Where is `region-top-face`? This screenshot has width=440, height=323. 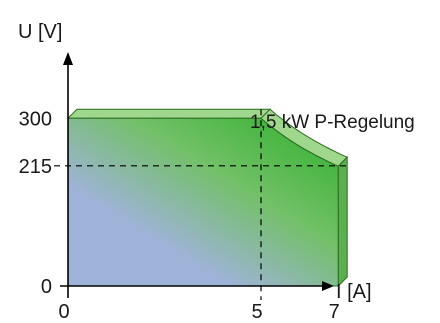
region-top-face is located at coordinates (169, 113).